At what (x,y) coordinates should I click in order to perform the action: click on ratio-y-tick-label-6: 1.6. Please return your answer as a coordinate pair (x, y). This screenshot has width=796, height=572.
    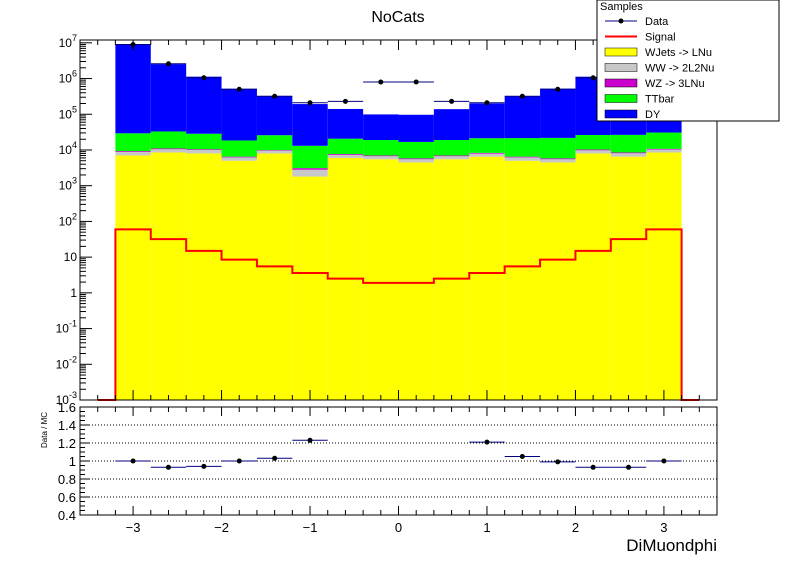
    Looking at the image, I should click on (67, 407).